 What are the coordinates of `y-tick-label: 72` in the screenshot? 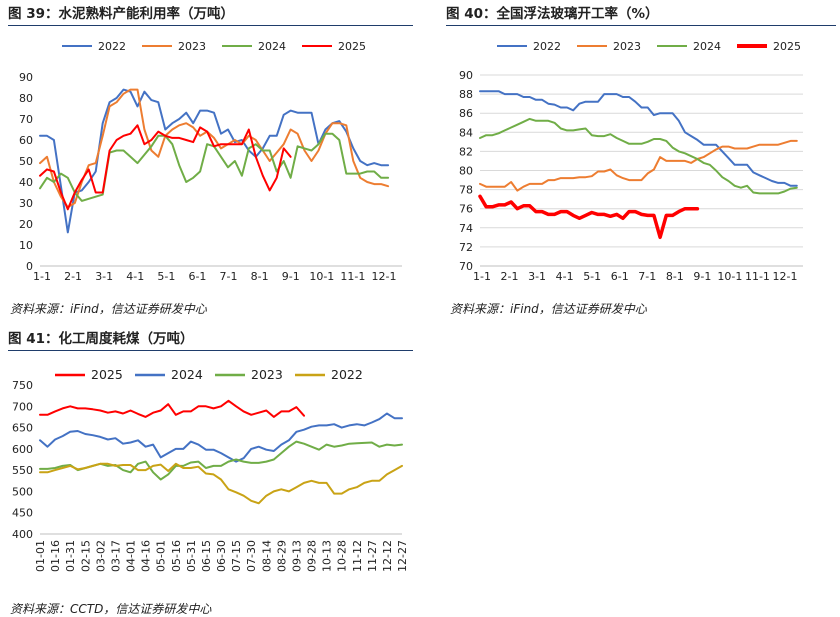 It's located at (466, 247).